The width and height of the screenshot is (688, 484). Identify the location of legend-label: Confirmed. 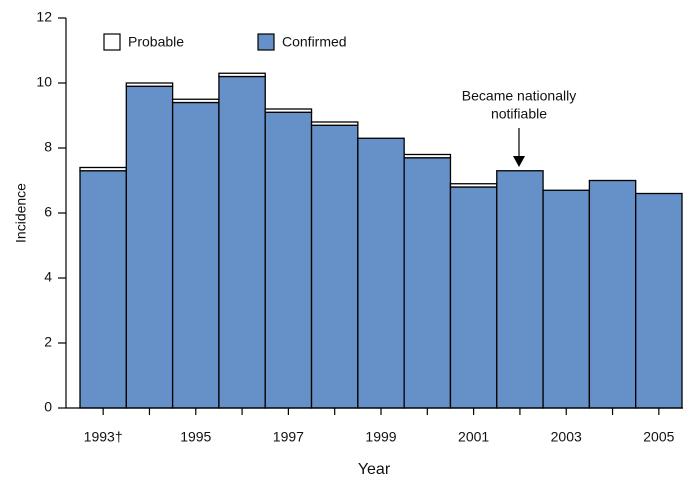
(314, 42).